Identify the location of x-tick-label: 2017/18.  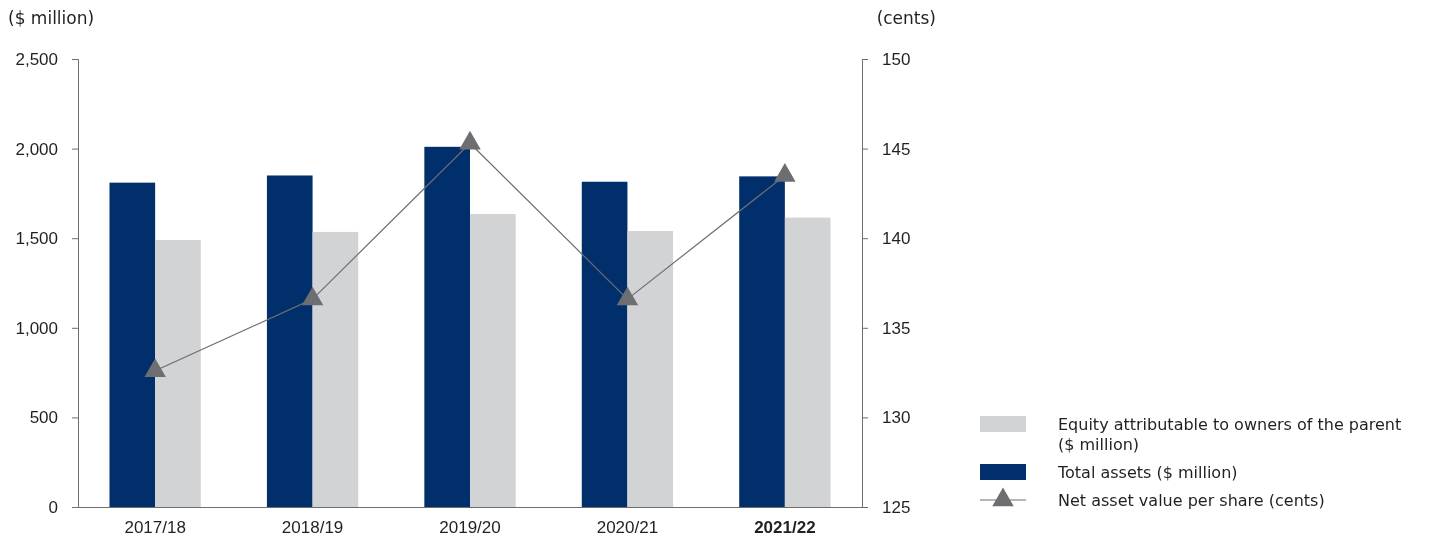
(155, 528).